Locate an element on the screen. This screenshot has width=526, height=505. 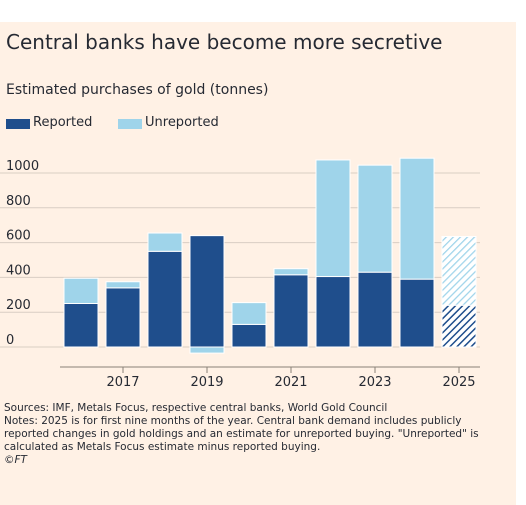
bar-unreported-2024 is located at coordinates (417, 218).